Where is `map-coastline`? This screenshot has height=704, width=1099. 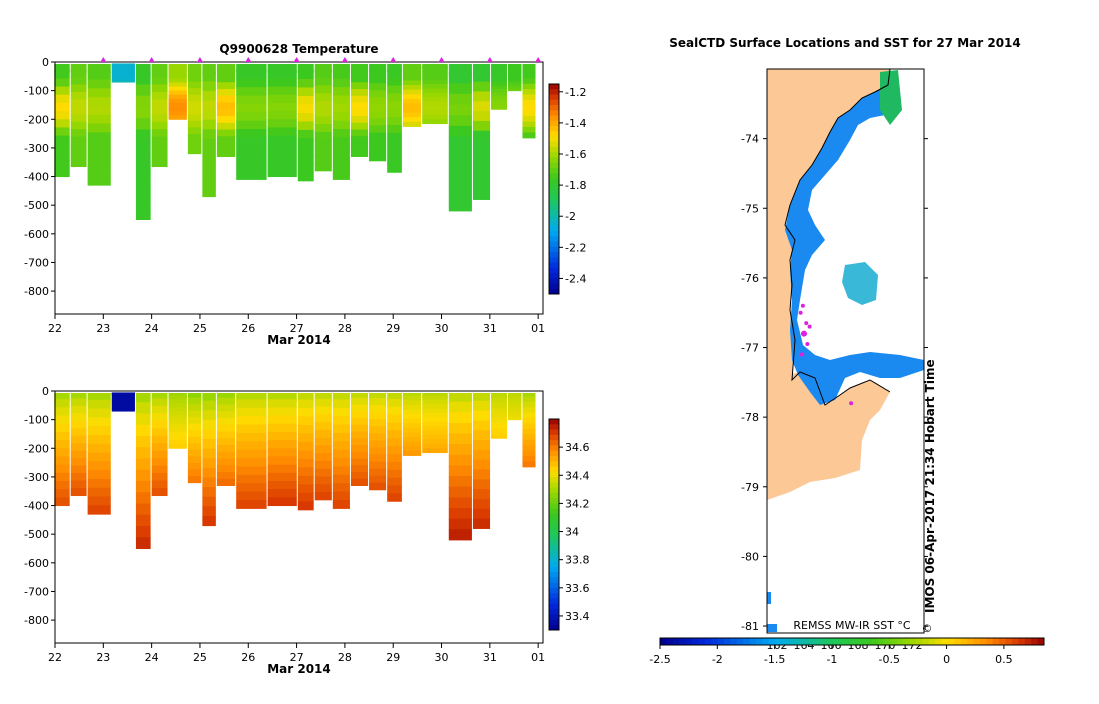 map-coastline is located at coordinates (837, 237).